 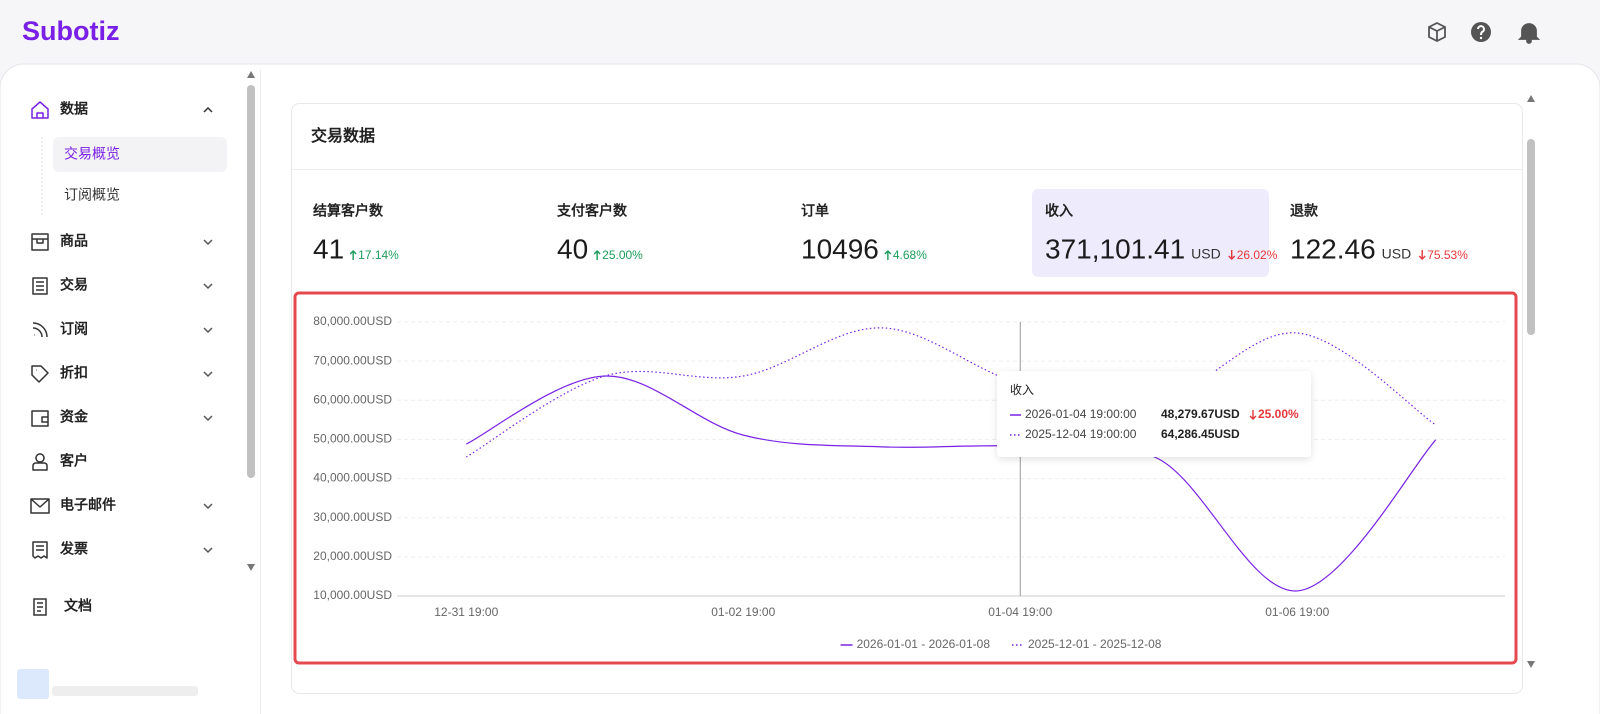 What do you see at coordinates (1257, 255) in the screenshot?
I see `stat-change: 26.02%` at bounding box center [1257, 255].